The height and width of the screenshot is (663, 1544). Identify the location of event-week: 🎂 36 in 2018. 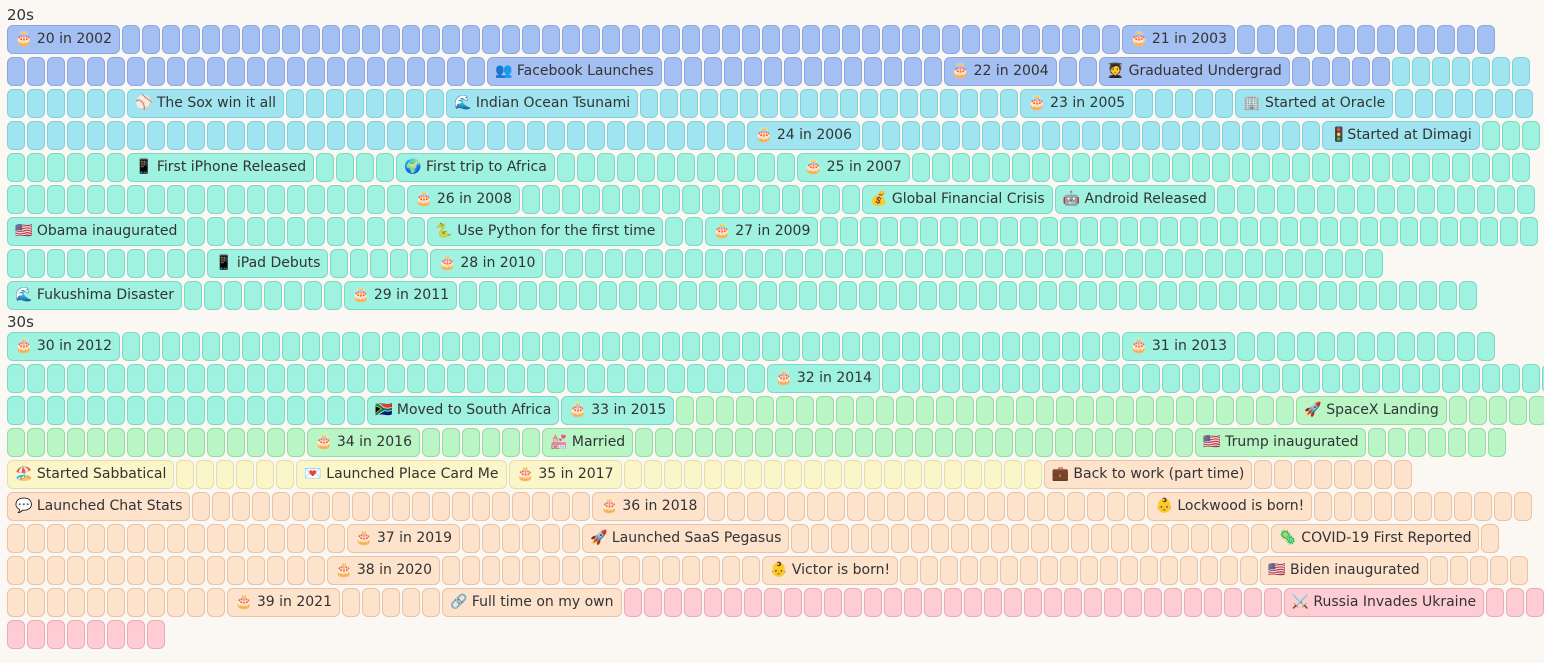
(649, 506).